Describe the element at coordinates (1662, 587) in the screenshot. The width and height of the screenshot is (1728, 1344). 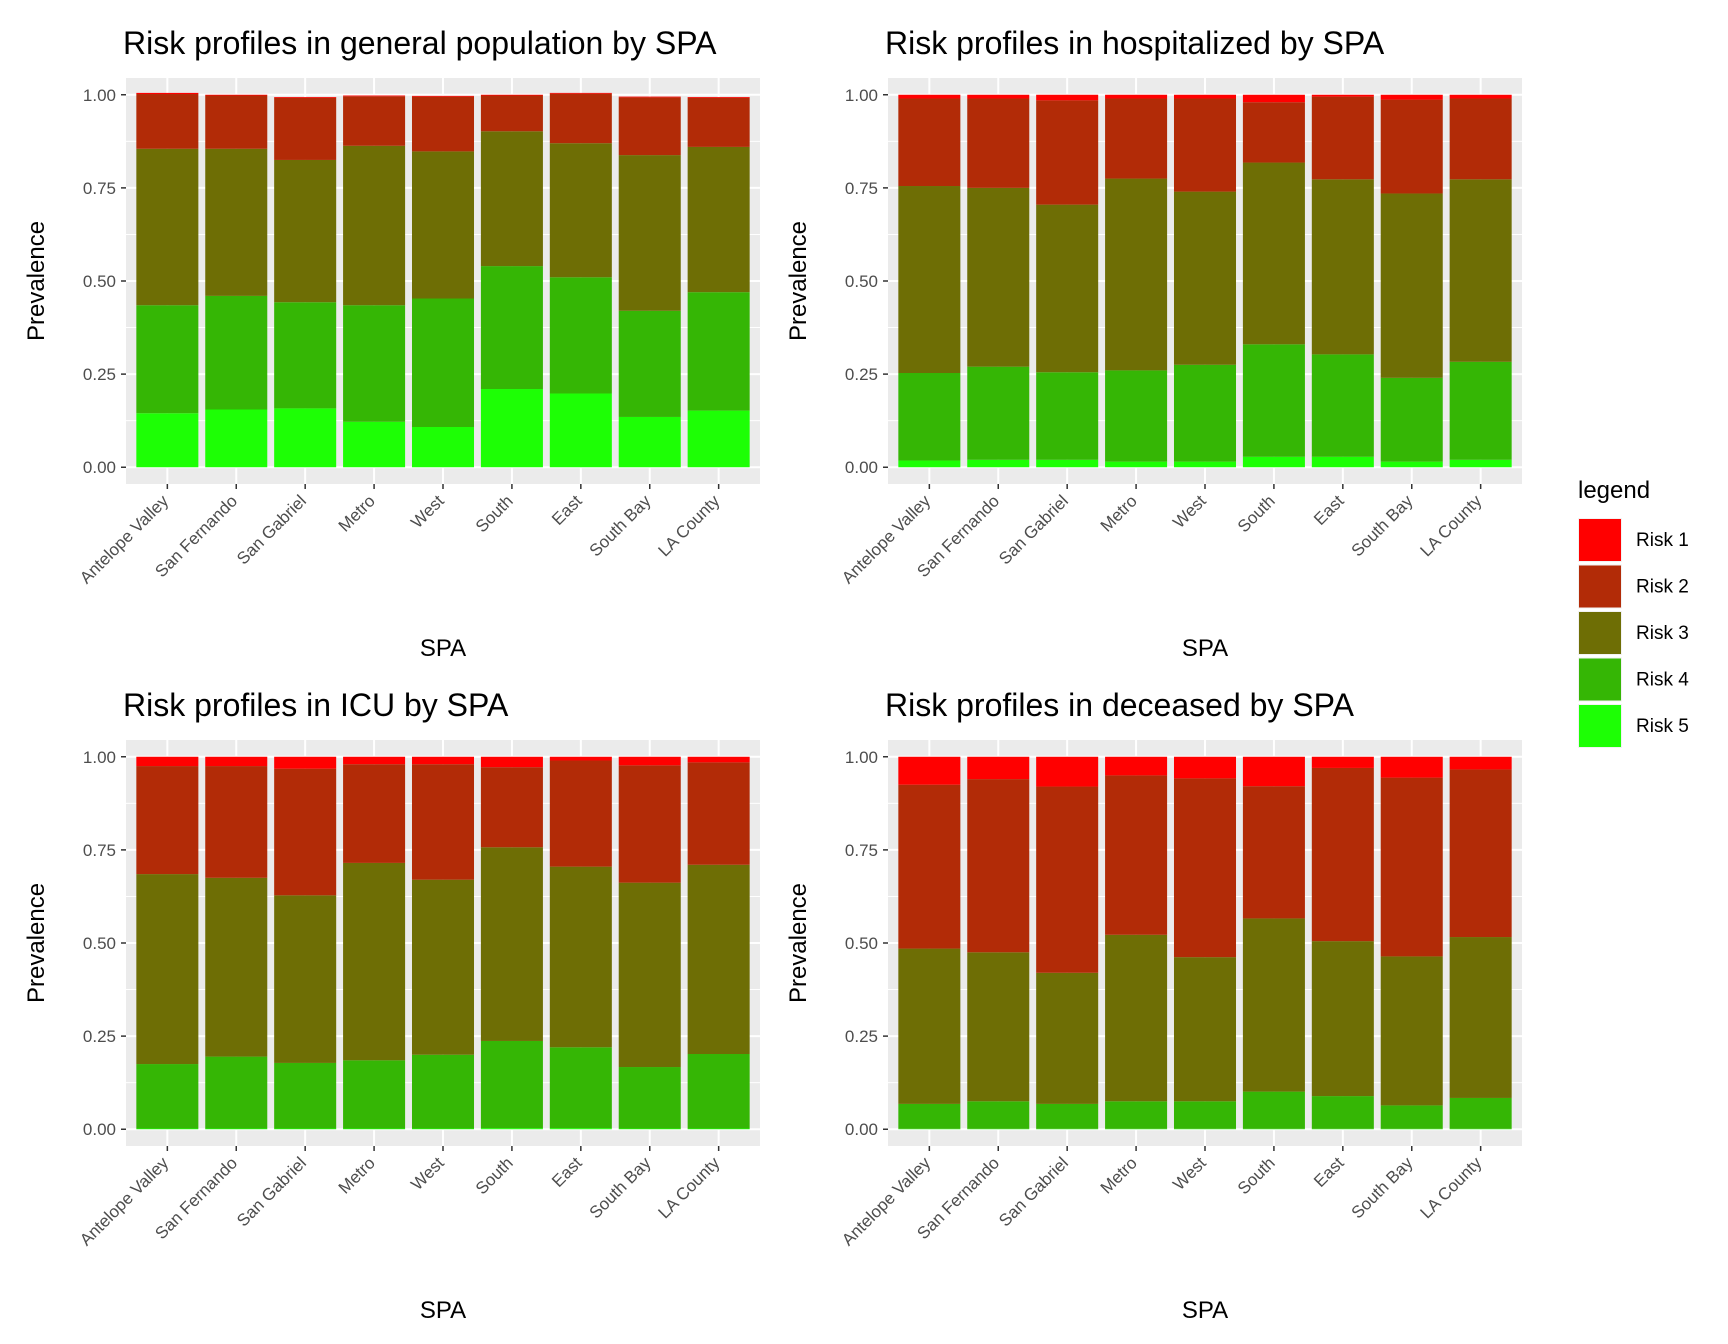
I see `legend-label: Risk 2` at that location.